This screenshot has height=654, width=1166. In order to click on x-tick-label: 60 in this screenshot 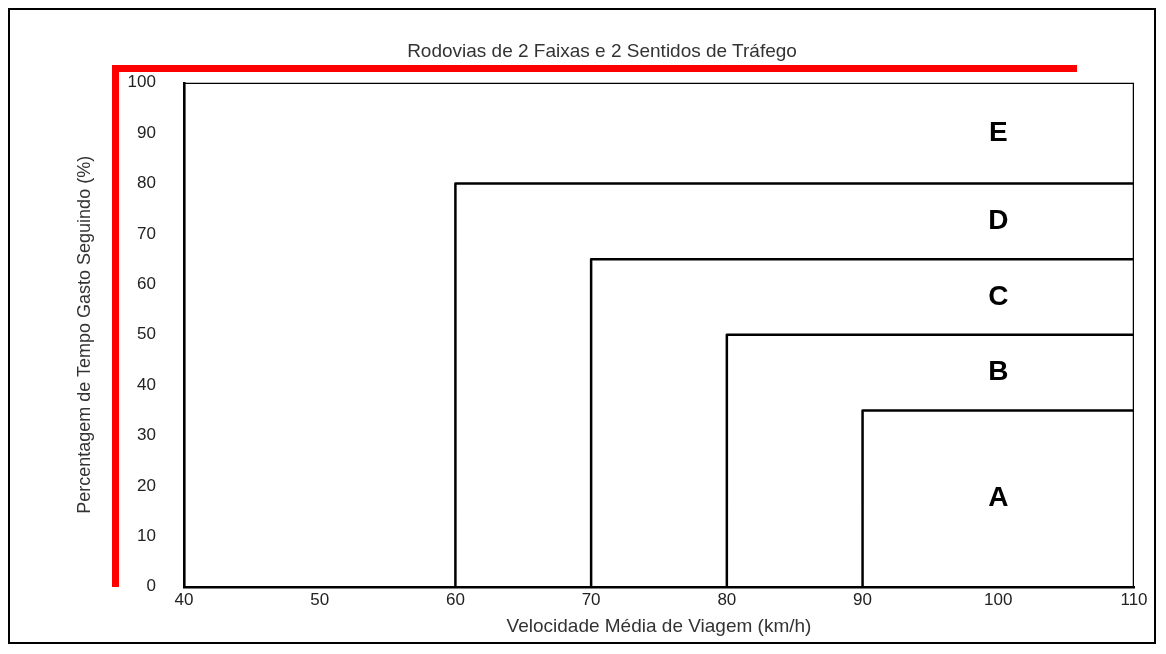, I will do `click(455, 599)`.